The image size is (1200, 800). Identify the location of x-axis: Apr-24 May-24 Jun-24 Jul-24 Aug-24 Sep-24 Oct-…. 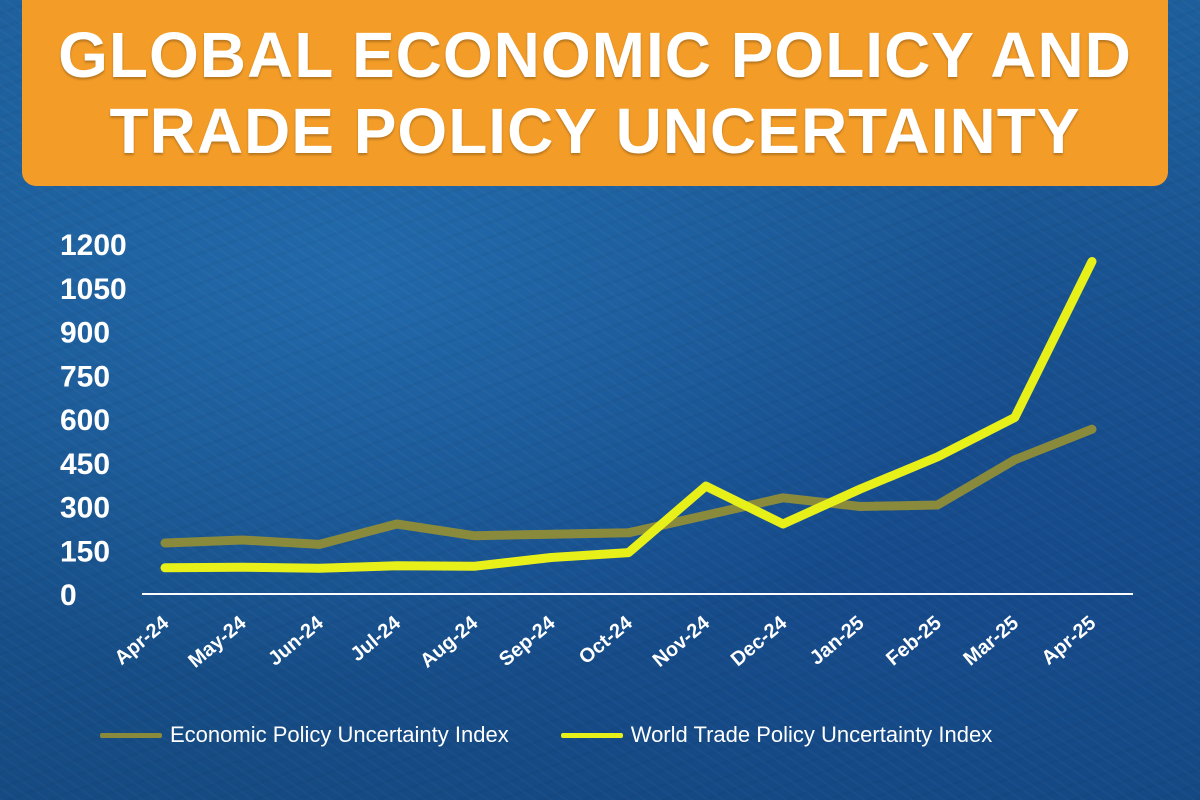
(622, 632).